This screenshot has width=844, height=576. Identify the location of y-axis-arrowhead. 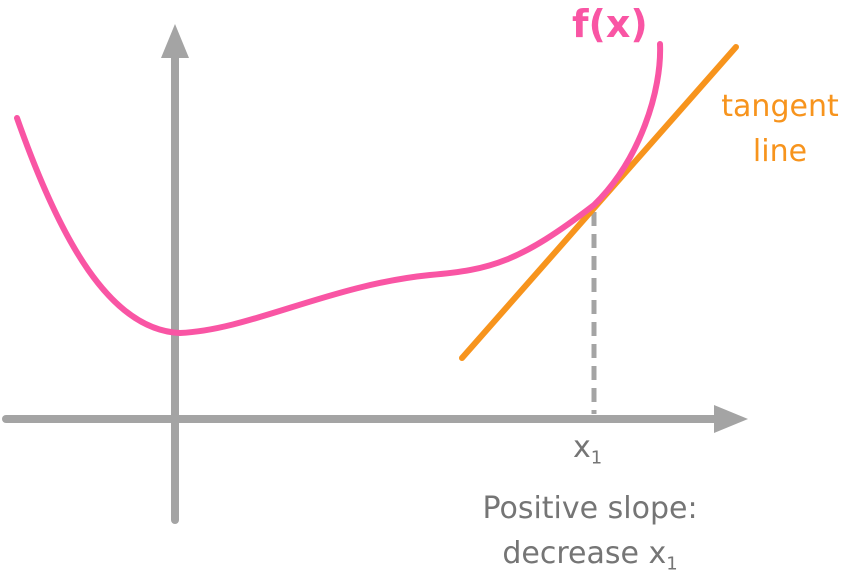
(175, 41).